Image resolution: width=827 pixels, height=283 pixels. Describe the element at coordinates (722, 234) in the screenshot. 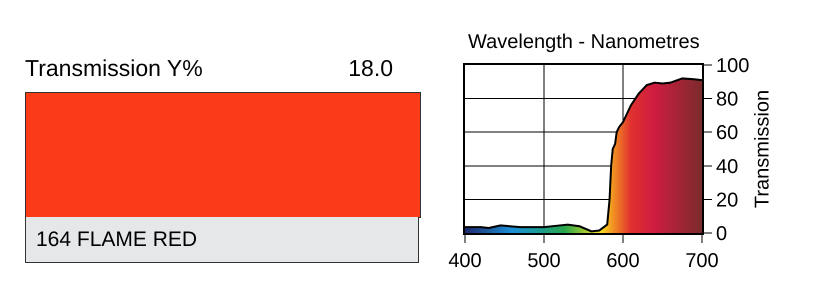

I see `y-tick-label: 0` at that location.